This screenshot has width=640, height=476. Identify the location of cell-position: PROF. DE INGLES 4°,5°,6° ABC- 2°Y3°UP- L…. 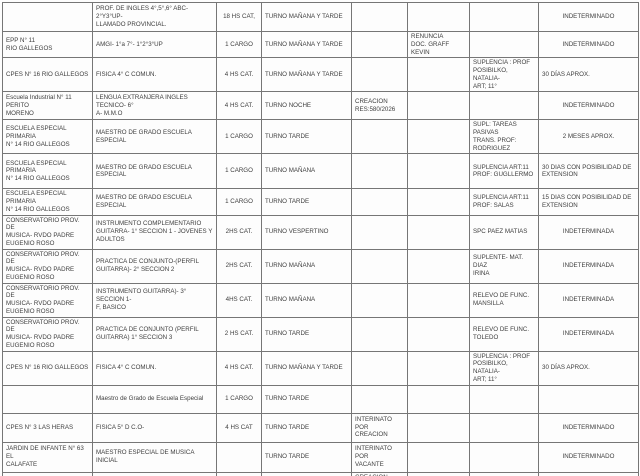
(154, 17).